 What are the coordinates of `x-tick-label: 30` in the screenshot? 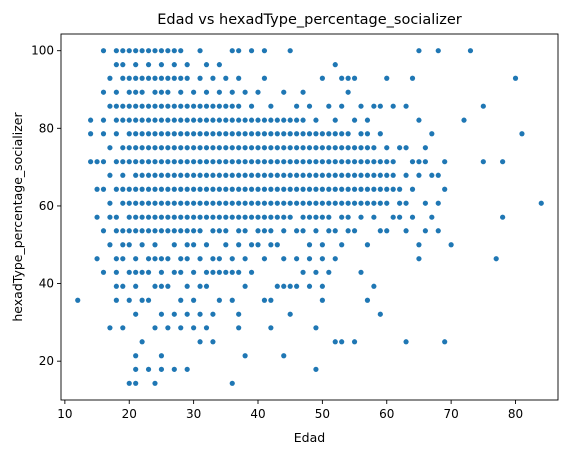 It's located at (193, 414).